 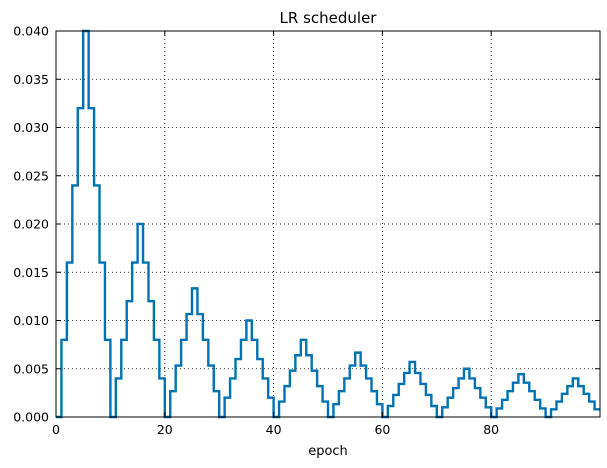 What do you see at coordinates (31, 79) in the screenshot?
I see `y-tick-label: 0.035` at bounding box center [31, 79].